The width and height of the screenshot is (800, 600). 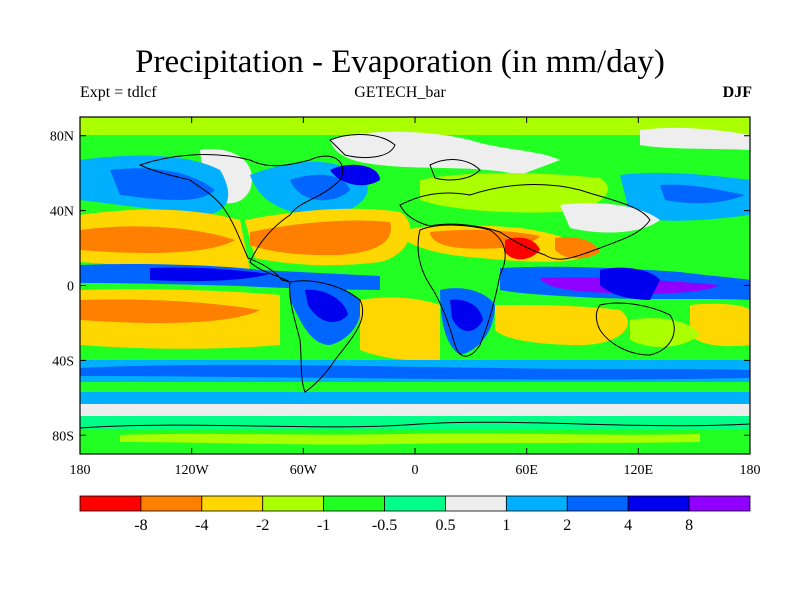 What do you see at coordinates (70, 287) in the screenshot?
I see `lat-tick-label: 0` at bounding box center [70, 287].